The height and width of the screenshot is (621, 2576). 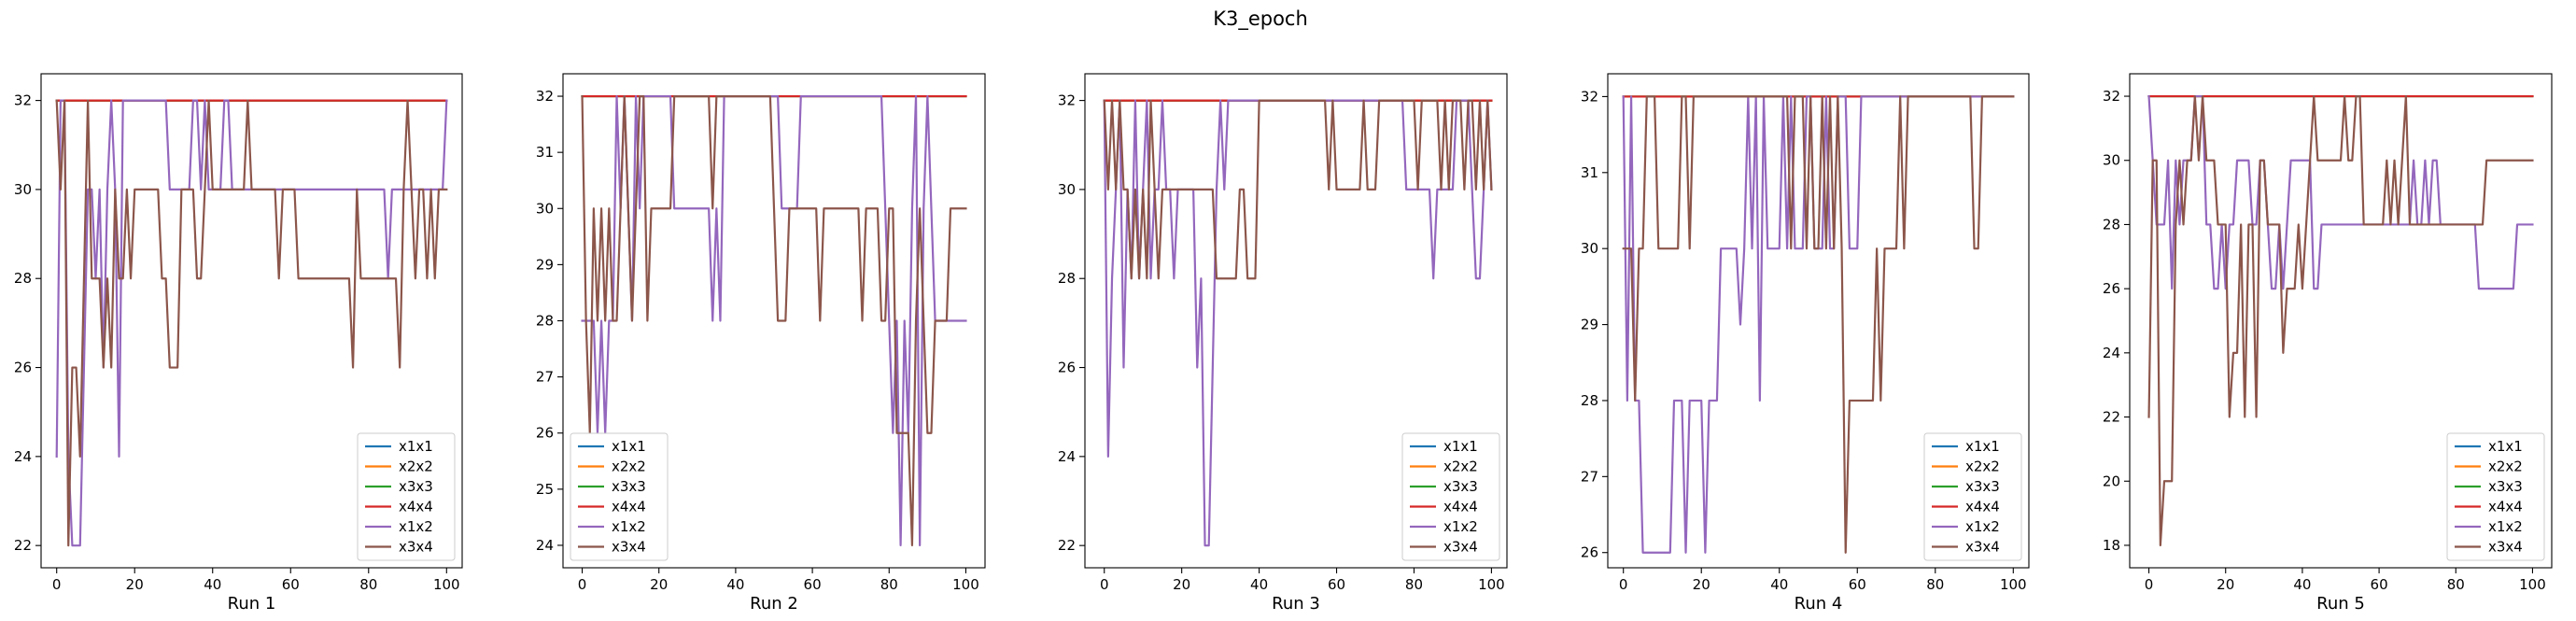 What do you see at coordinates (774, 604) in the screenshot?
I see `x-axis-label: Run 2` at bounding box center [774, 604].